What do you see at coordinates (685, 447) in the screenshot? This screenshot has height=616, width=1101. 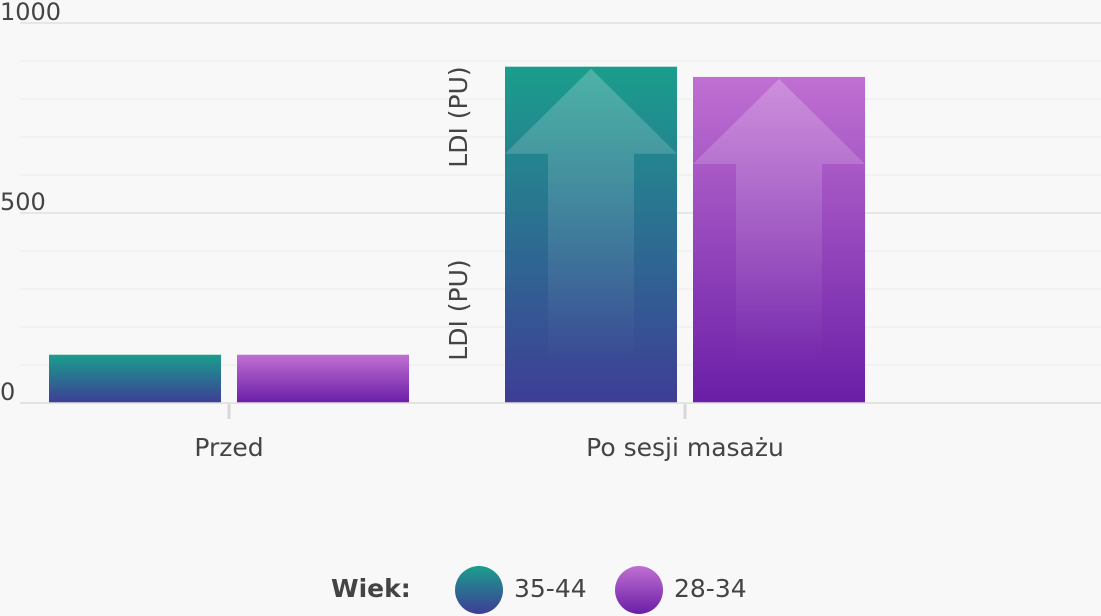 I see `x-category-label: Po sesji masażu` at bounding box center [685, 447].